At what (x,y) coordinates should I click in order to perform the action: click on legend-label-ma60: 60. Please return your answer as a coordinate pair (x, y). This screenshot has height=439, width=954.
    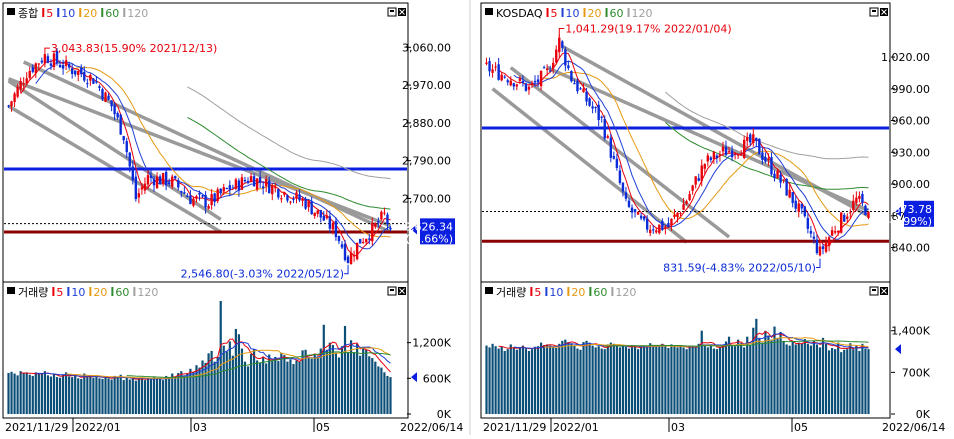
    Looking at the image, I should click on (600, 292).